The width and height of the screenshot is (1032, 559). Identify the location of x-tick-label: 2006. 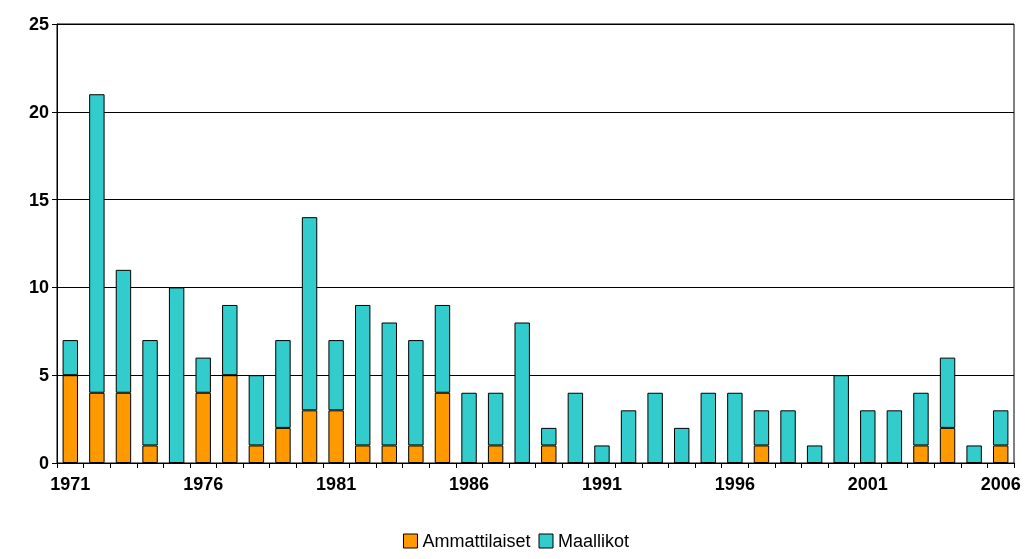
(1000, 484).